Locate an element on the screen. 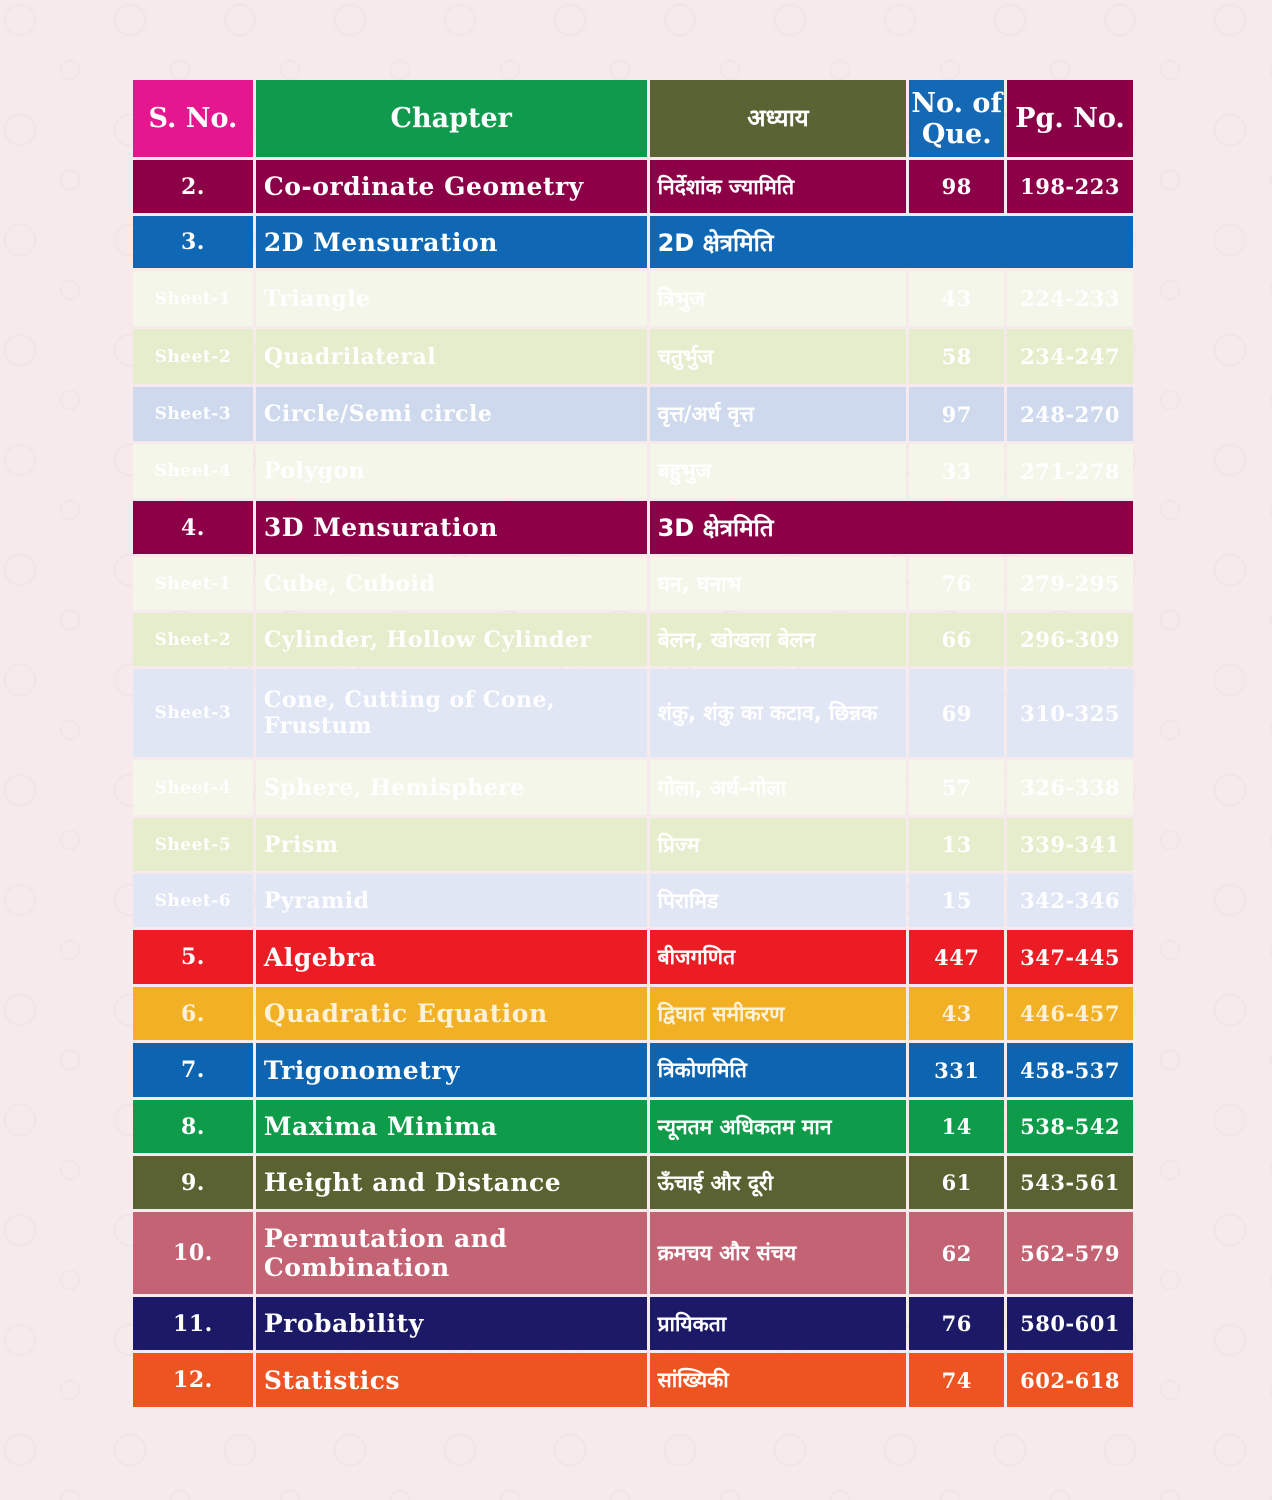 The width and height of the screenshot is (1272, 1500). table-row: Sheet-5 Prism प्रिज्म 13 339-341 is located at coordinates (633, 844).